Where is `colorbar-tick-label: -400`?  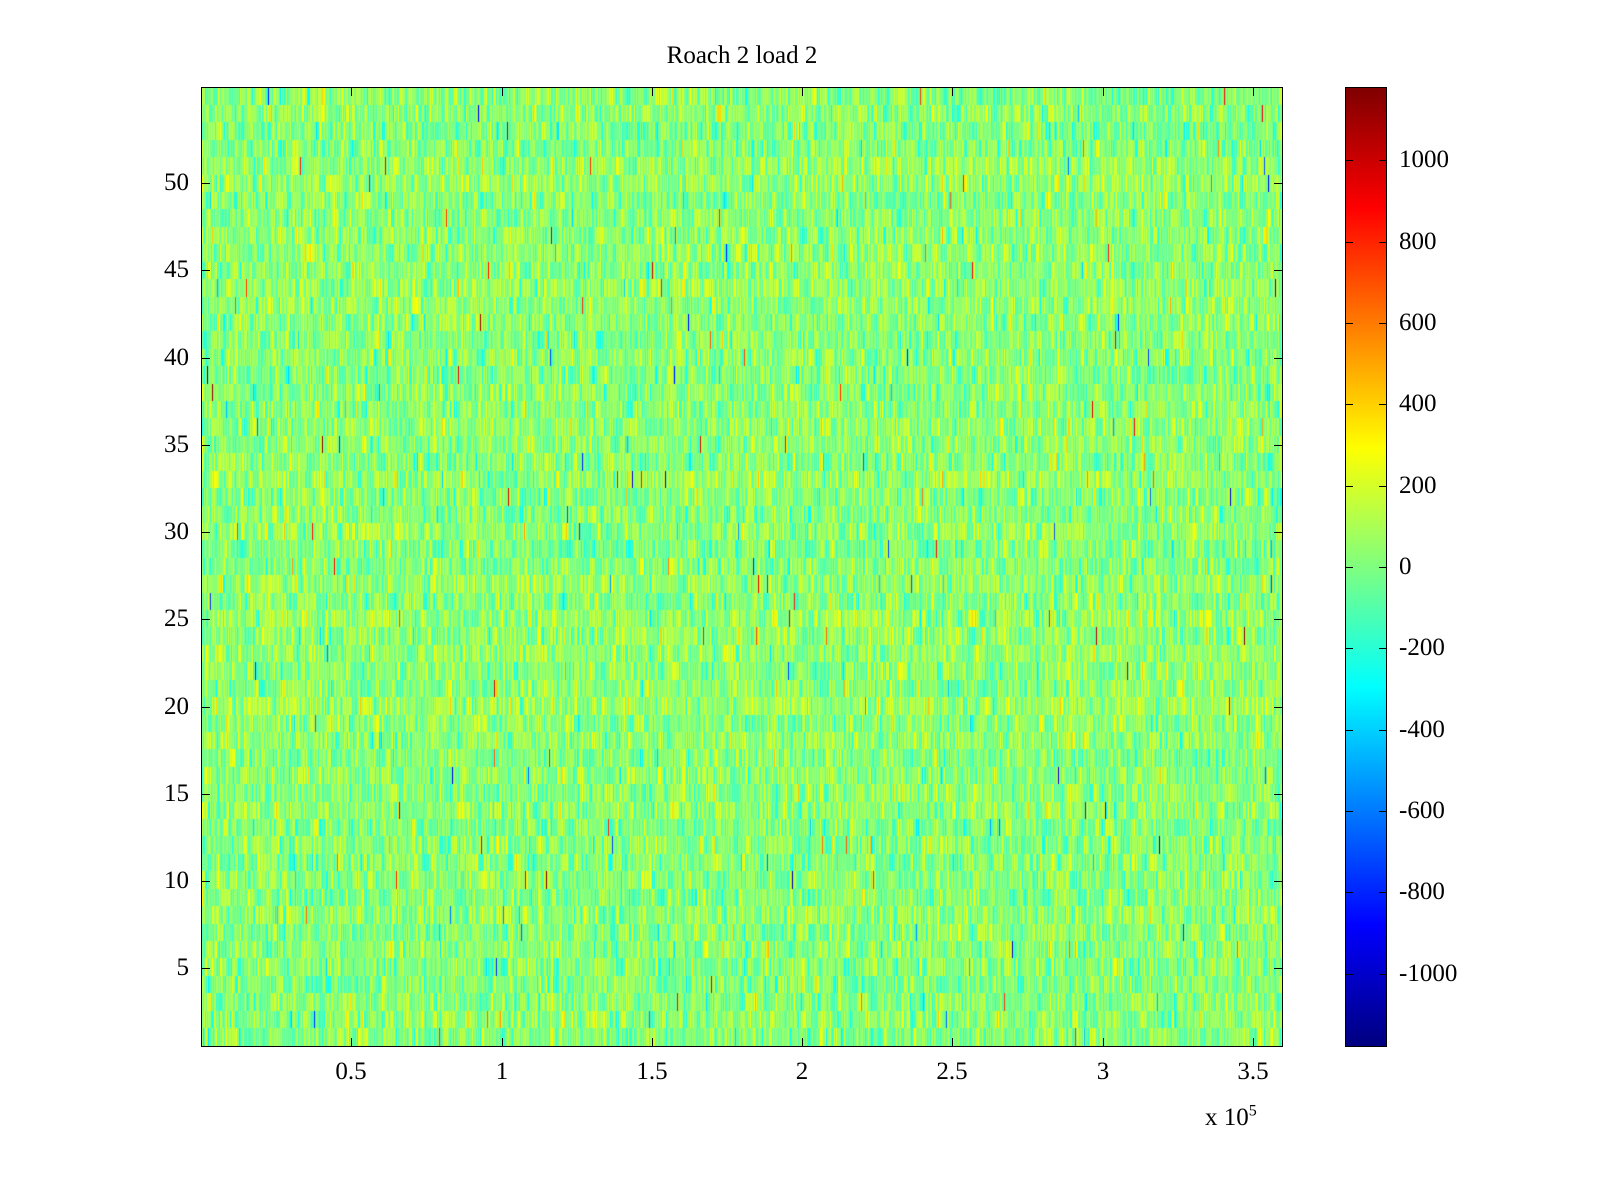 colorbar-tick-label: -400 is located at coordinates (1422, 729).